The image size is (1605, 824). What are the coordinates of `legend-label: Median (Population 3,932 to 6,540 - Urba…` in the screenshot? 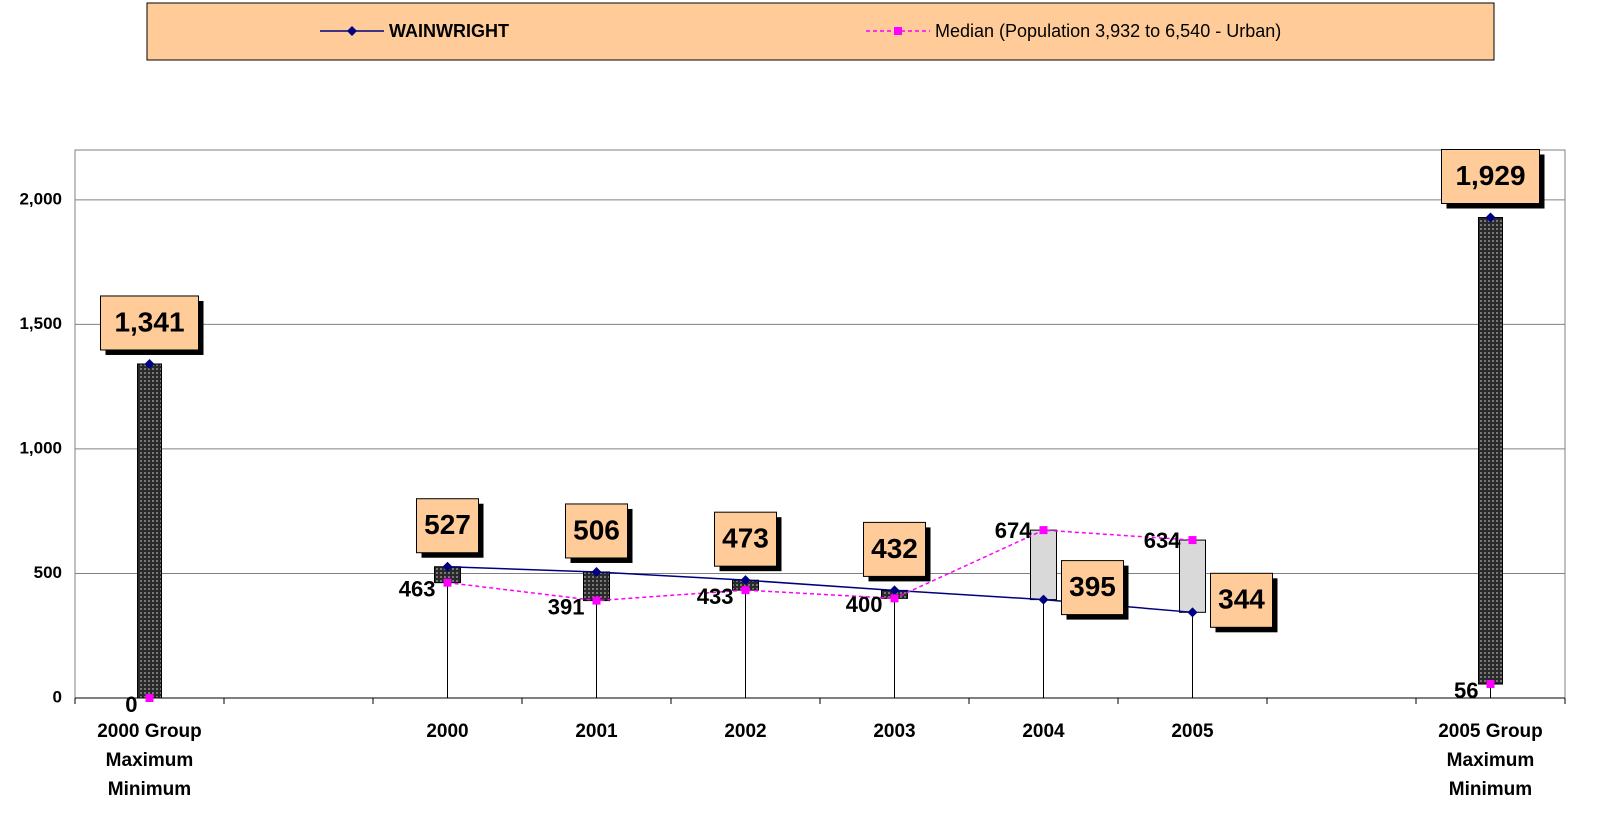 It's located at (1108, 31).